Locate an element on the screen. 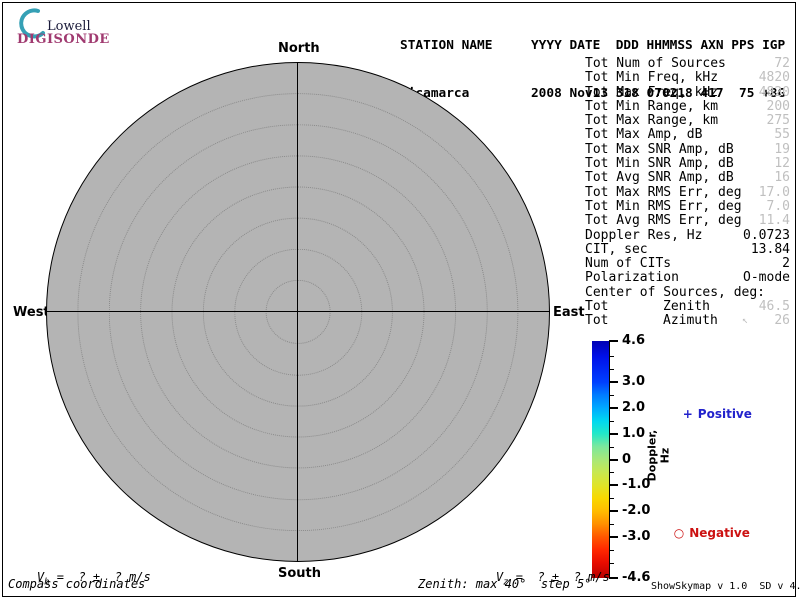  stats-sublabel: Zenith is located at coordinates (686, 307).